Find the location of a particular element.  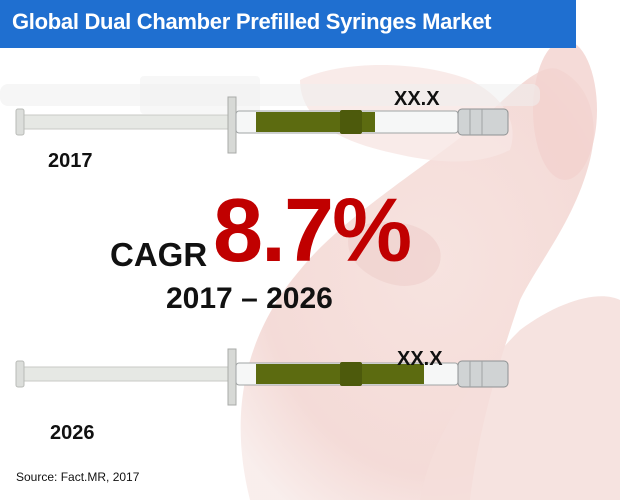

cagr-label: CAGR is located at coordinates (159, 254).